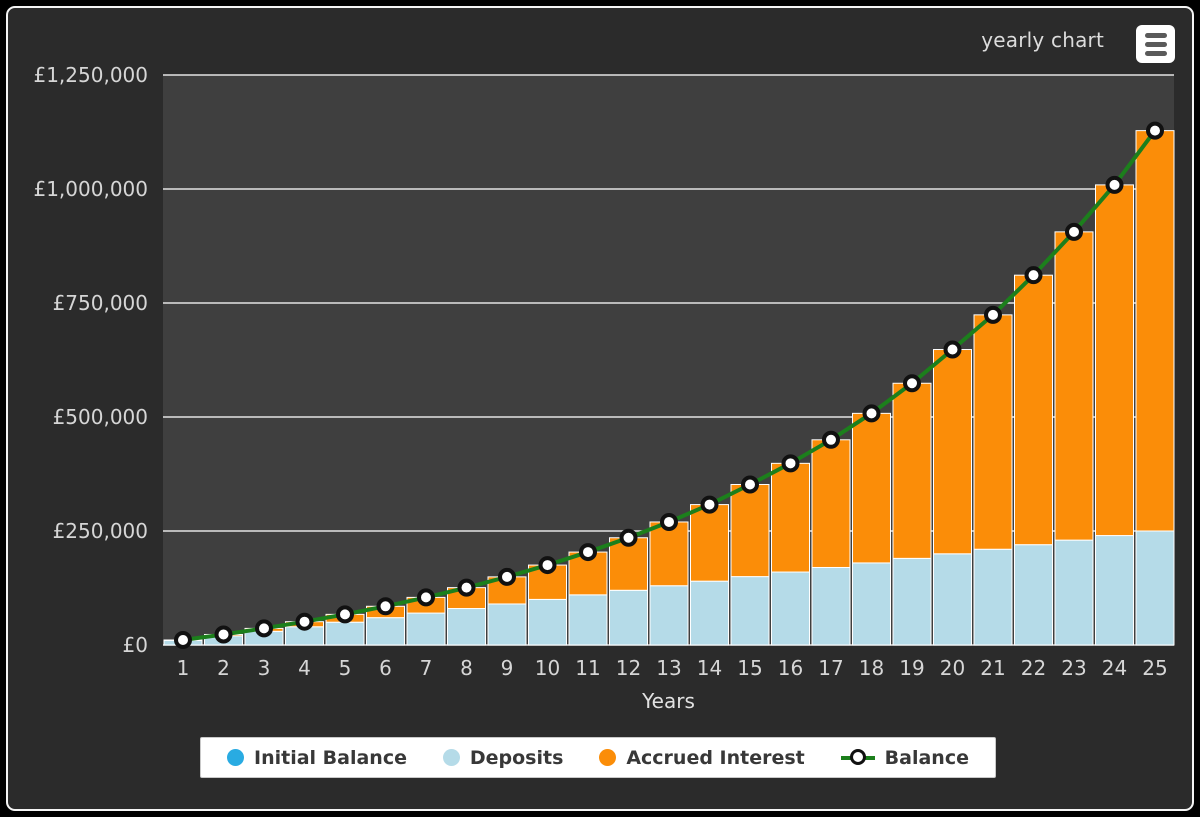  I want to click on x-axis-label: 8, so click(466, 668).